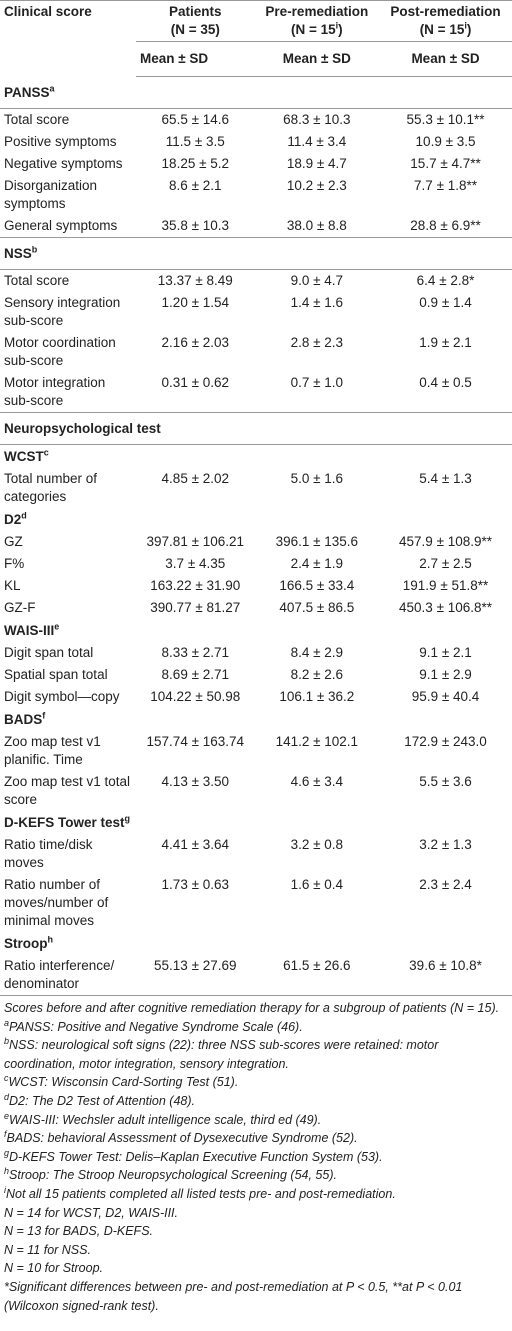 The image size is (512, 1331). I want to click on subsection-title: WCSTc, so click(256, 457).